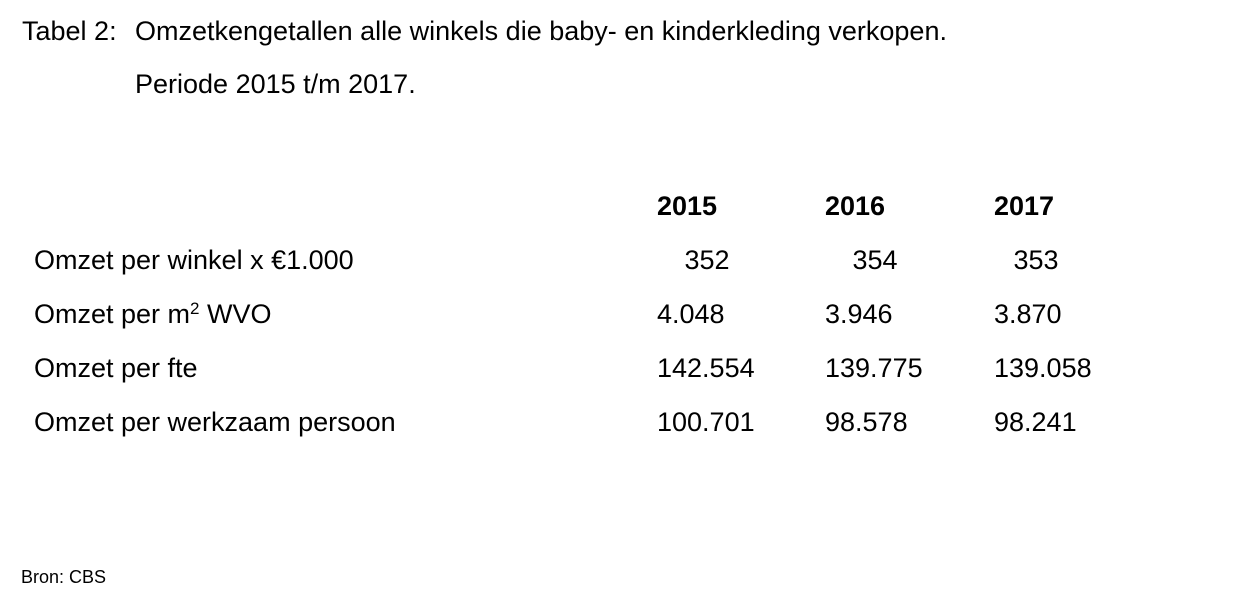 This screenshot has height=606, width=1238. I want to click on table-number: Tabel 2:, so click(69, 31).